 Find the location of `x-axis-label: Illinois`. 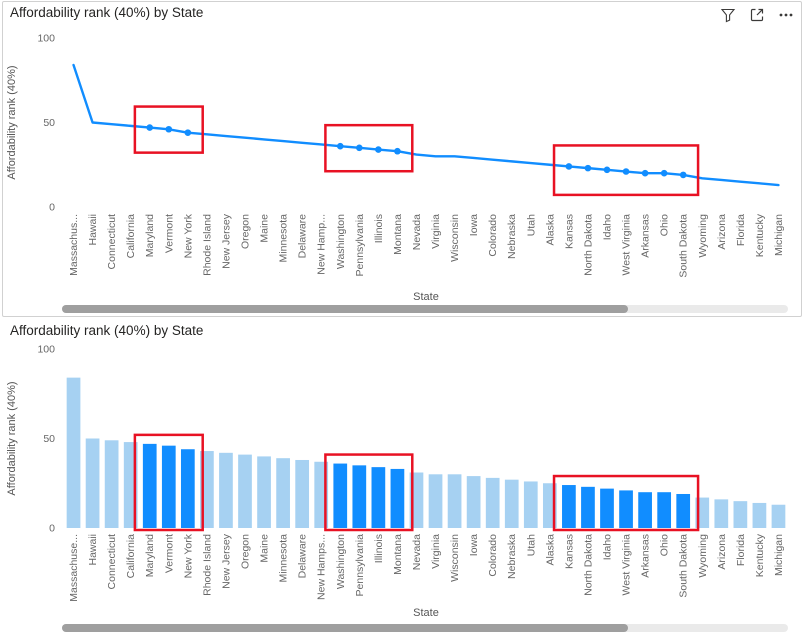

x-axis-label: Illinois is located at coordinates (379, 228).